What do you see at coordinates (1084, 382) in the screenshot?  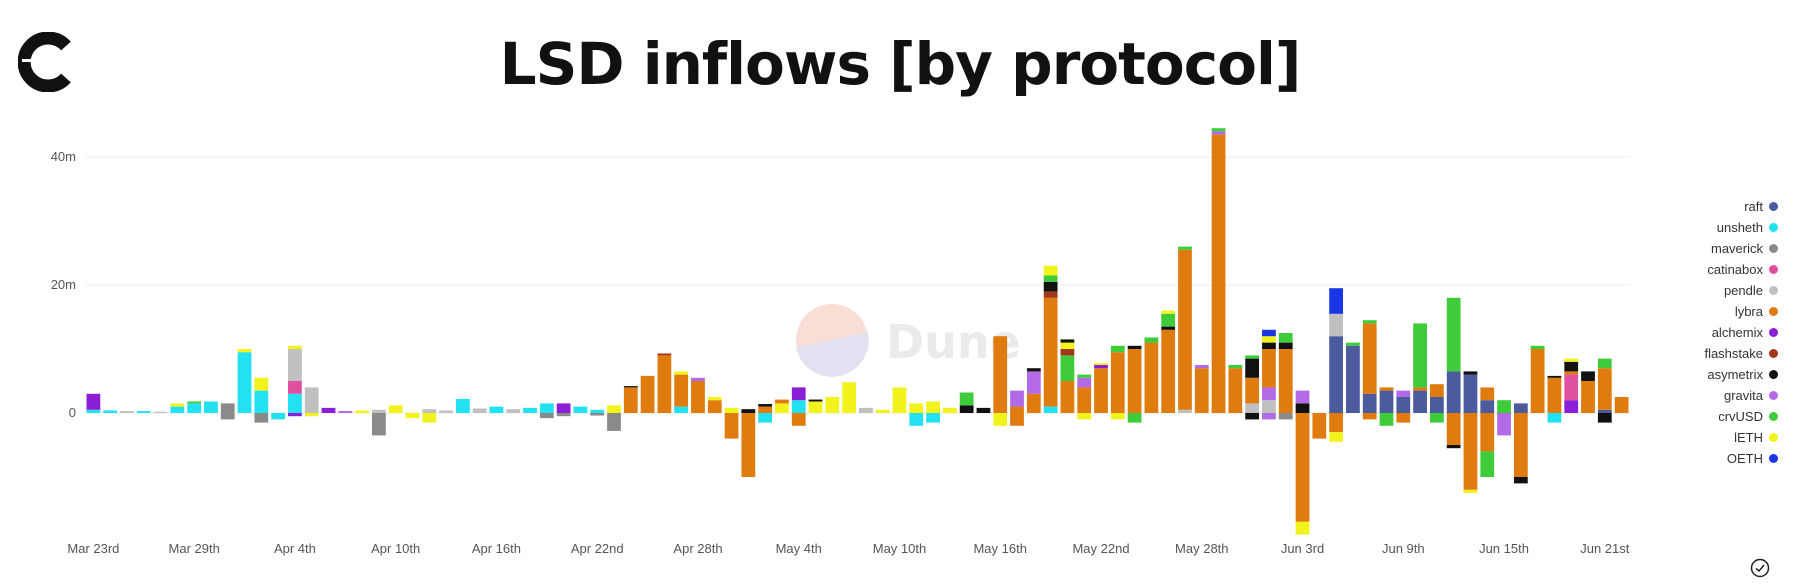 I see `bar-segment-gravita` at bounding box center [1084, 382].